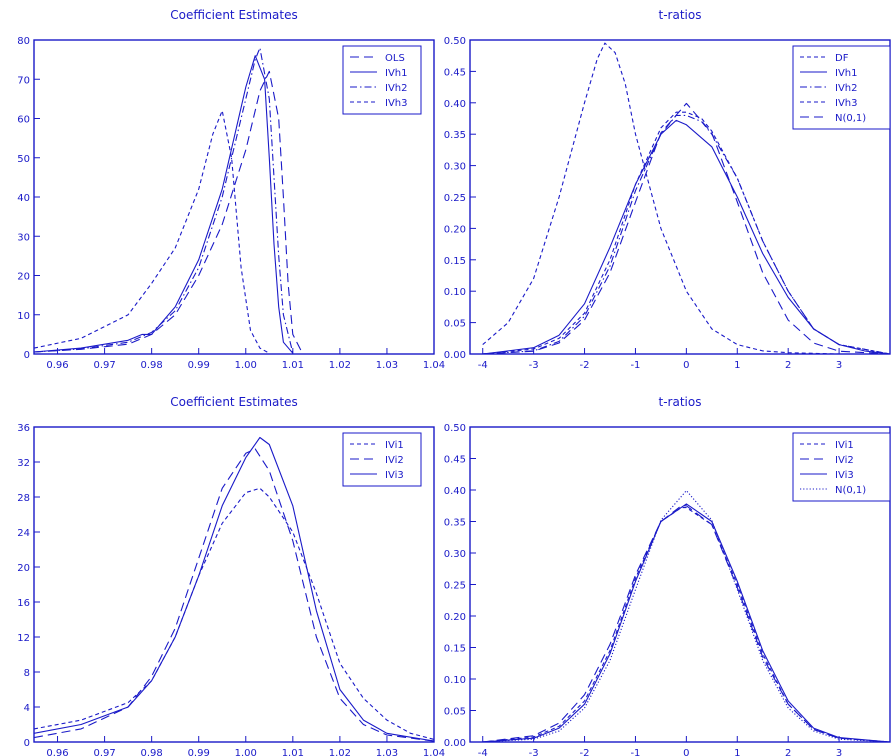 This screenshot has height=756, width=891. I want to click on y-tick-label: 0.10, so click(455, 292).